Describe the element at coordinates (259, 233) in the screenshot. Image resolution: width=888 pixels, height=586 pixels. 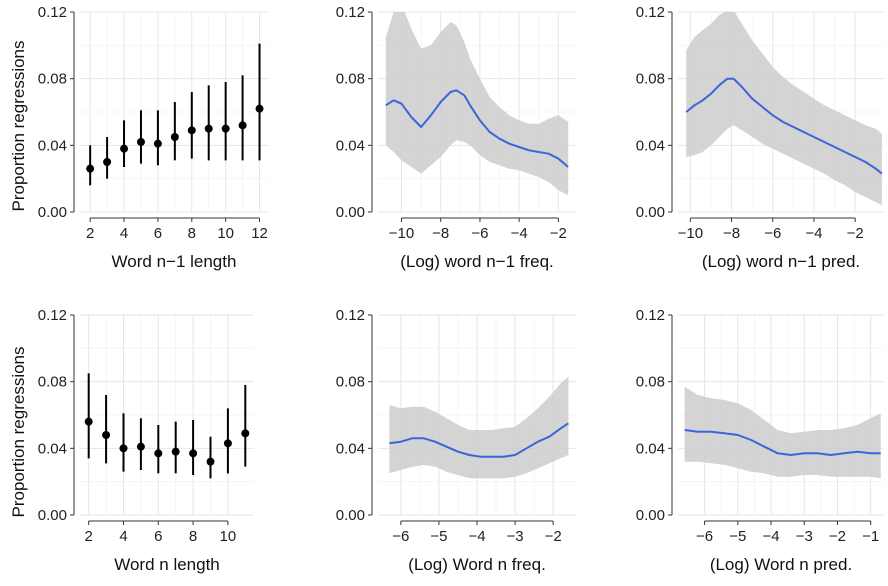
I see `x-tick-label: 12` at that location.